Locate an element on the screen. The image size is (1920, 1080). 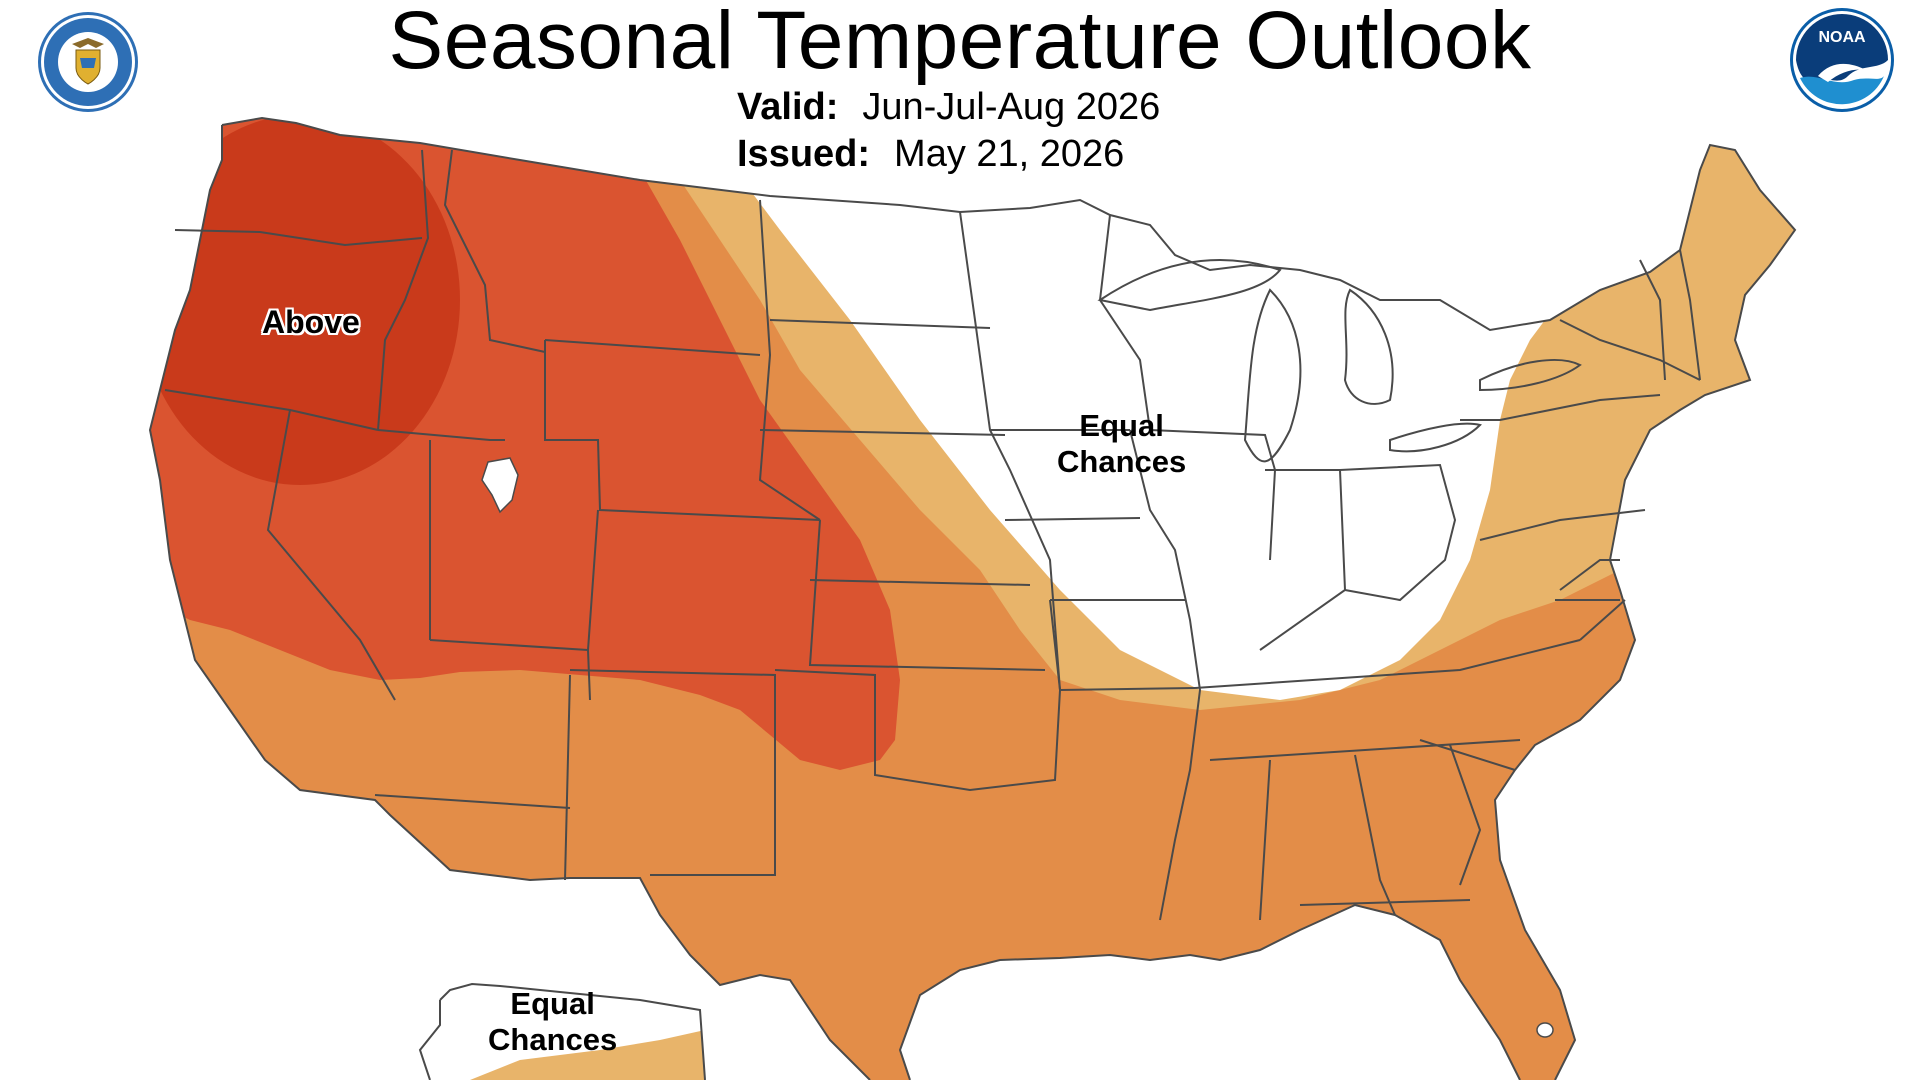
label-equal-chances-conus: Equal Chances is located at coordinates (1121, 443).